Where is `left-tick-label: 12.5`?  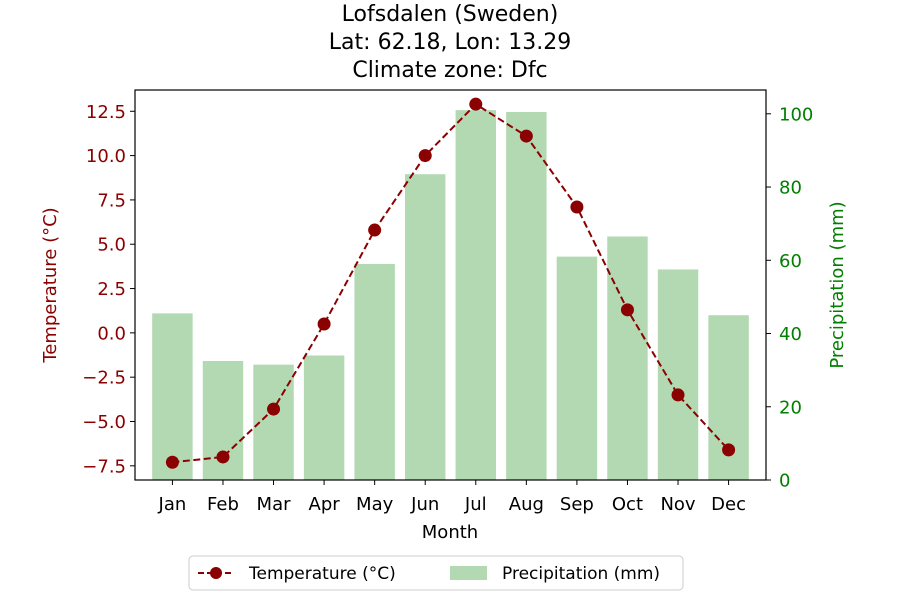 left-tick-label: 12.5 is located at coordinates (106, 112).